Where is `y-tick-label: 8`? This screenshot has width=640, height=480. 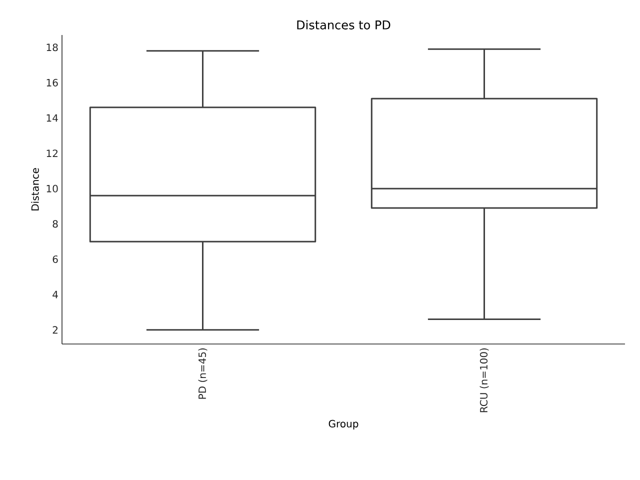 y-tick-label: 8 is located at coordinates (55, 224).